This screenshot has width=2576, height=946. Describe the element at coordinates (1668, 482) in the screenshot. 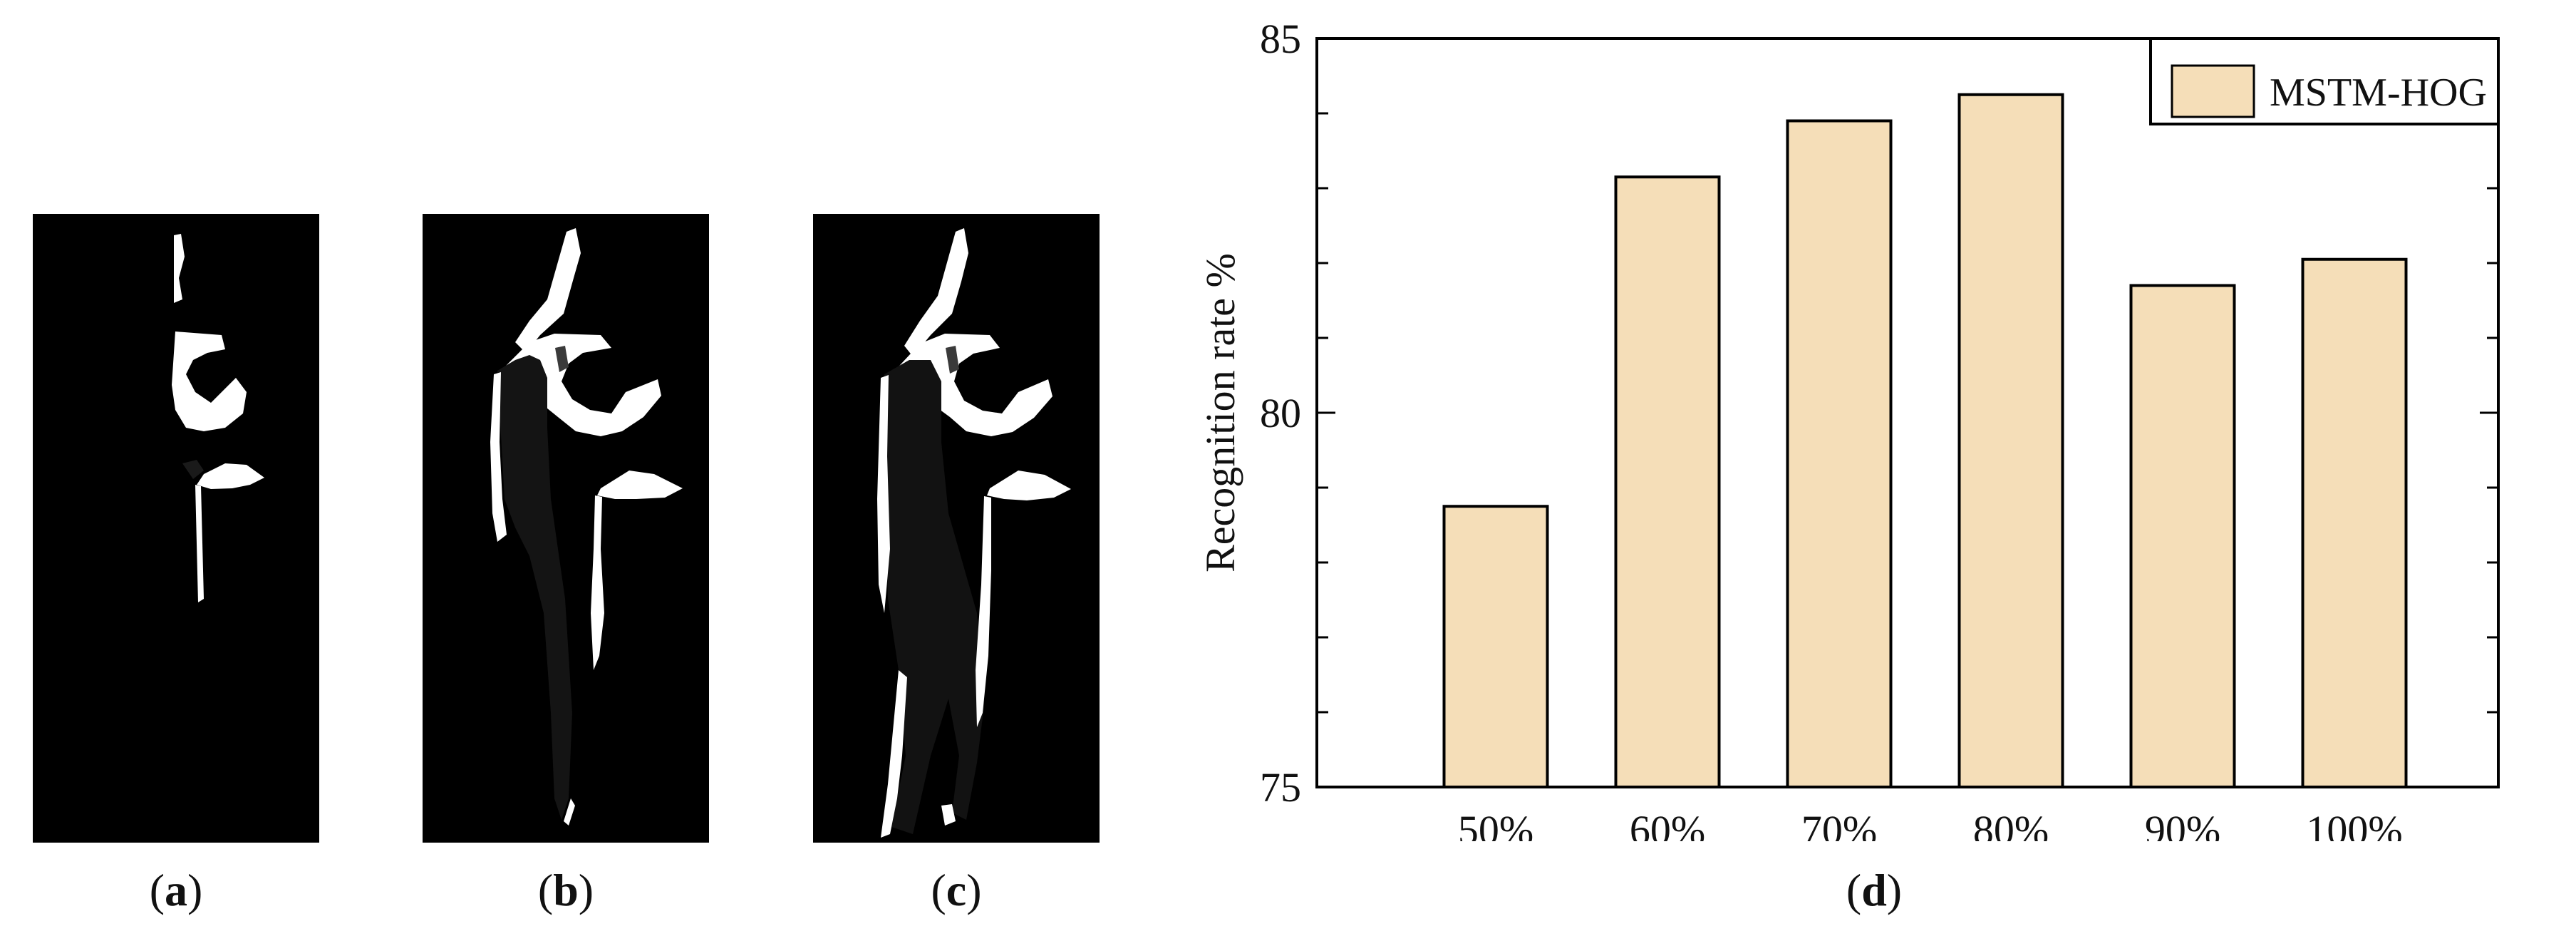

I see `bar-60pct` at that location.